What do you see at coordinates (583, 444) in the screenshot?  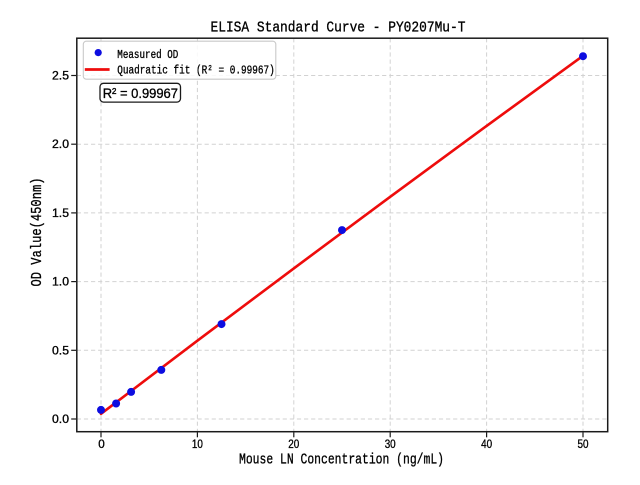 I see `svg-text: 50` at bounding box center [583, 444].